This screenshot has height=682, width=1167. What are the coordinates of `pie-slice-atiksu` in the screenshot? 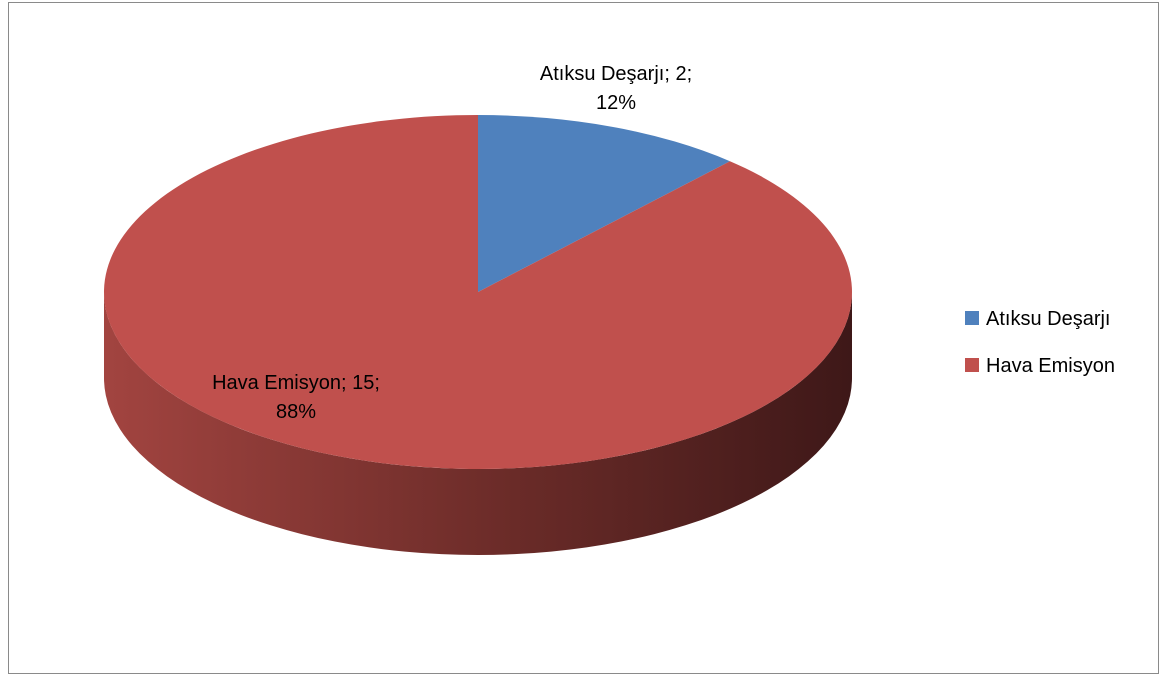 It's located at (604, 203).